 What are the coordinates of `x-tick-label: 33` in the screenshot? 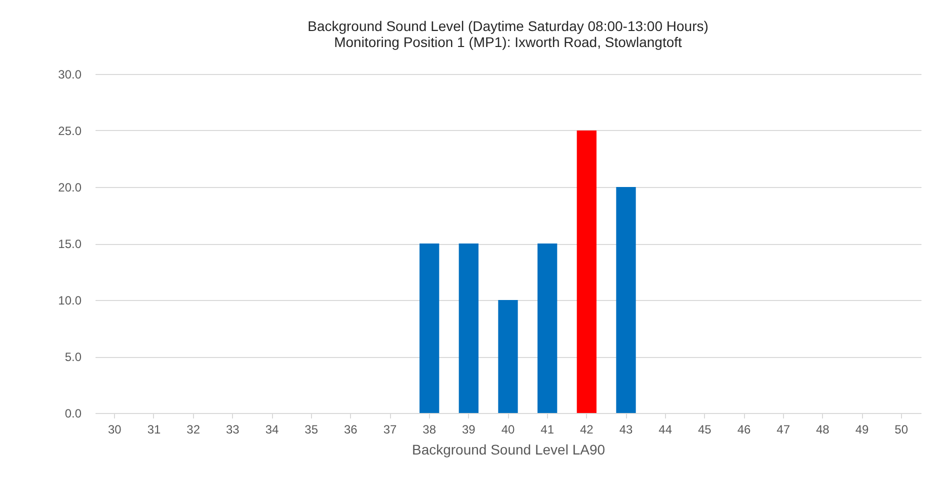 It's located at (233, 429).